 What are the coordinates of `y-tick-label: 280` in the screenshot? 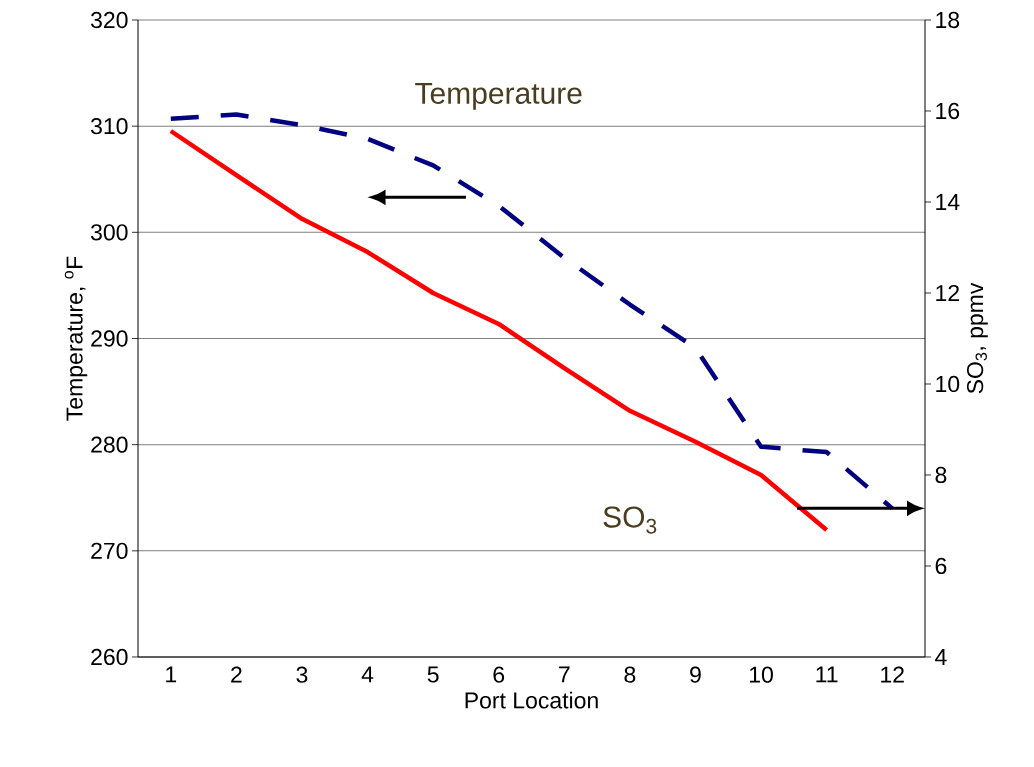 It's located at (109, 444).